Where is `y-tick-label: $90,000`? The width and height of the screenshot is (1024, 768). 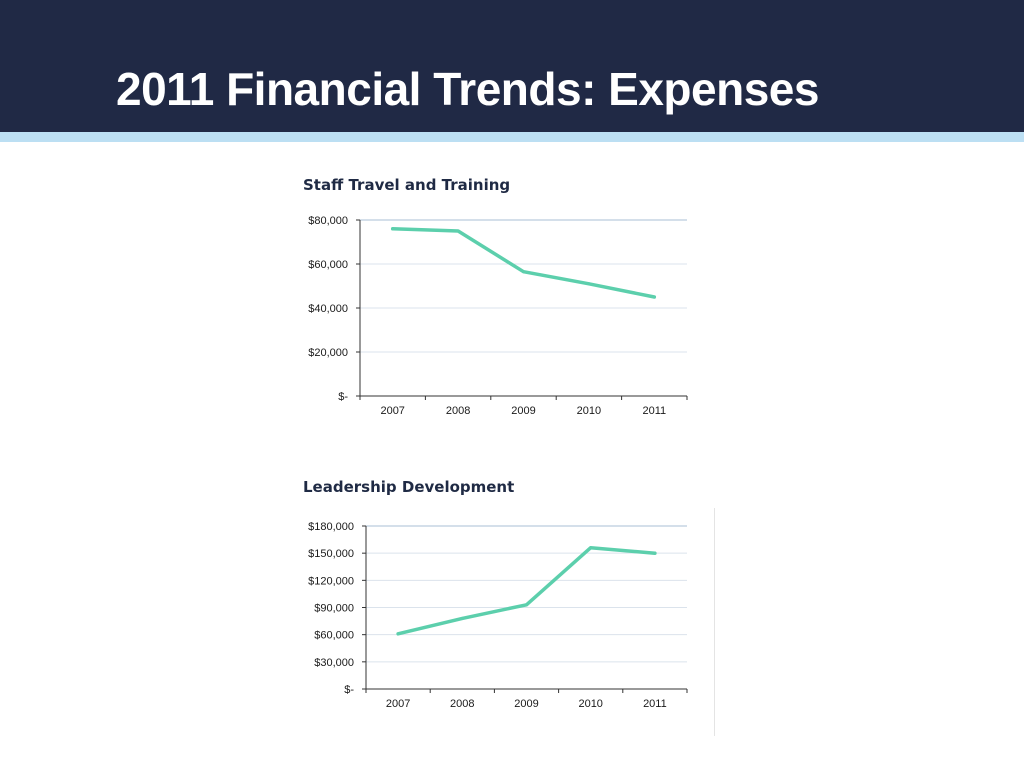 y-tick-label: $90,000 is located at coordinates (334, 609).